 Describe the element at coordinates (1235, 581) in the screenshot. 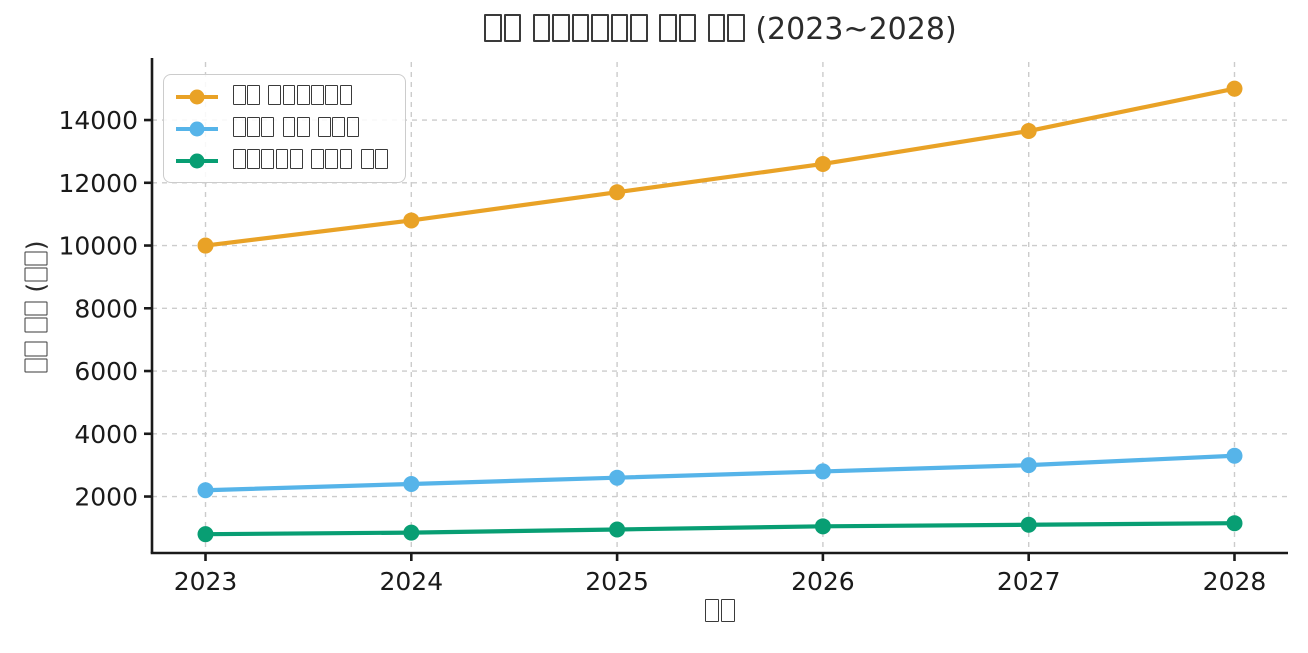

I see `x-tick-label: 2028` at that location.